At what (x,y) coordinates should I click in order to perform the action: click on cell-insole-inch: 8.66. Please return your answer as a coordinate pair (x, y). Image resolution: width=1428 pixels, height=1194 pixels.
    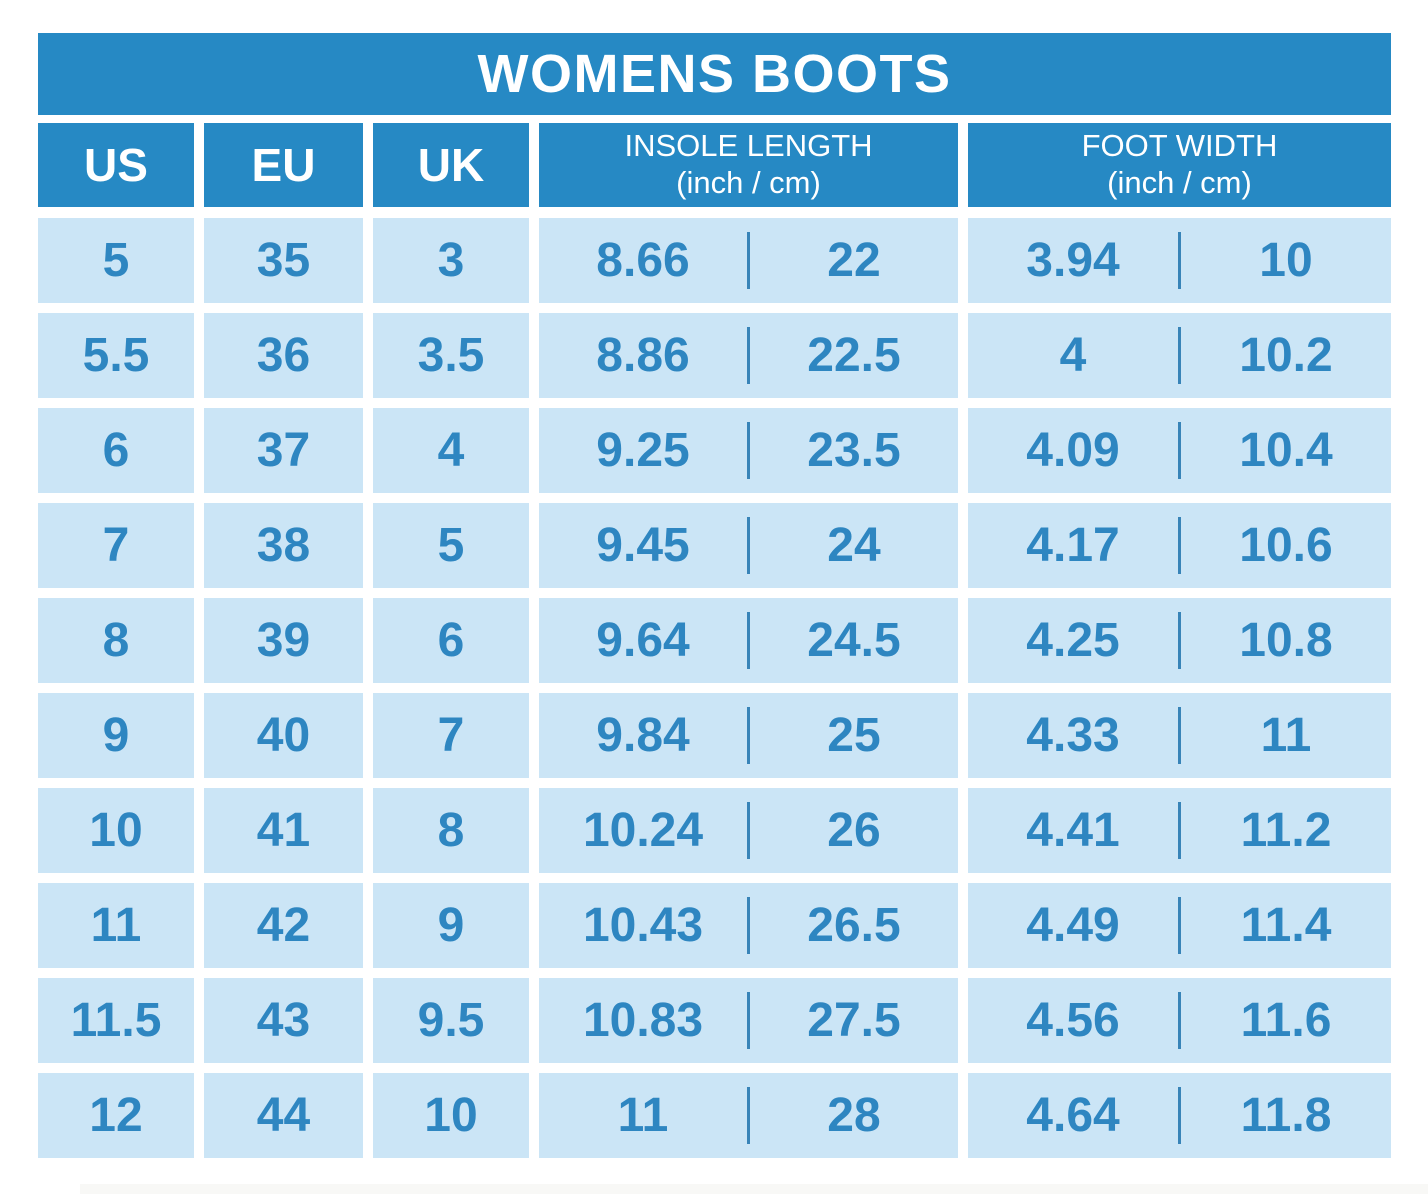
    Looking at the image, I should click on (643, 260).